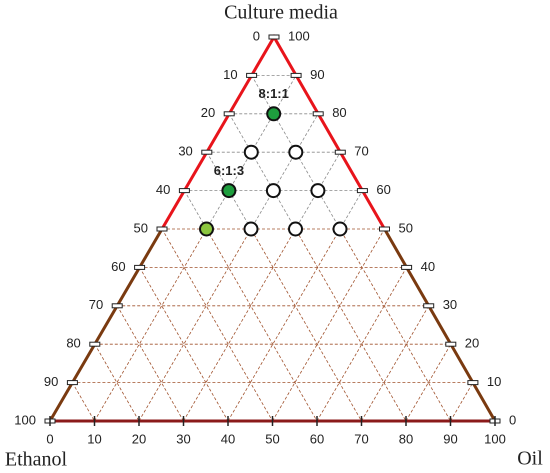 The height and width of the screenshot is (473, 550). I want to click on right-tick-label: 0, so click(512, 419).